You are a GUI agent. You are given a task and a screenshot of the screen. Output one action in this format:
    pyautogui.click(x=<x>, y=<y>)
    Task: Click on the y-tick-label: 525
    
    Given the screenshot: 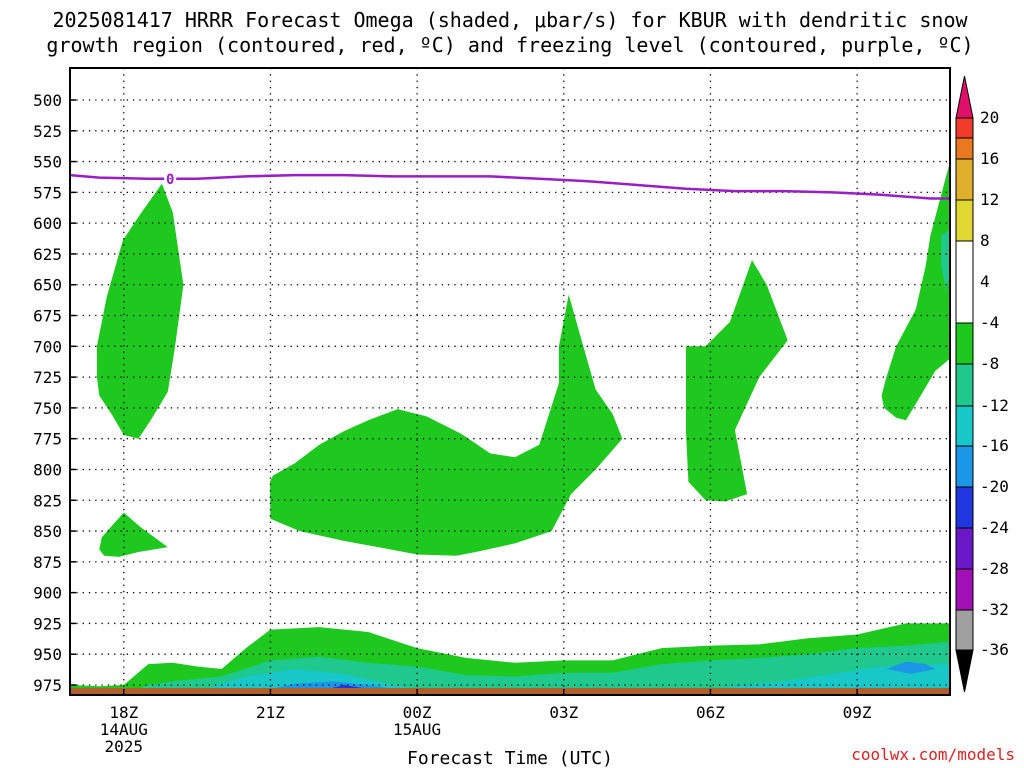 What is the action you would take?
    pyautogui.click(x=47, y=131)
    